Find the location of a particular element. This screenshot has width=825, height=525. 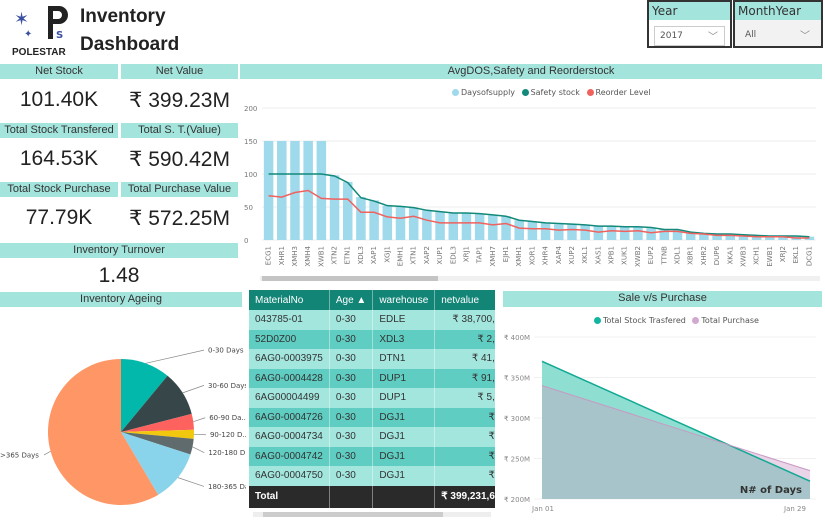

table-row: 6AG0-0004742 0-30 DGJ1 ₹ is located at coordinates (372, 456).